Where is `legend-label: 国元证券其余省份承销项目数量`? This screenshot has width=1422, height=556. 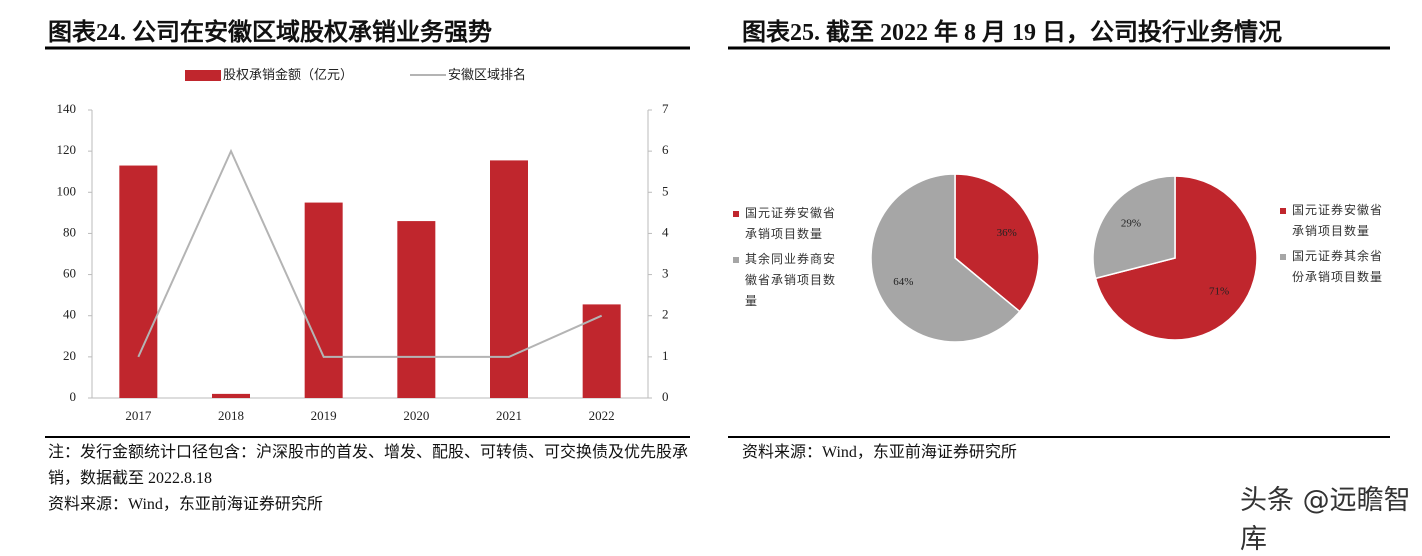 legend-label: 国元证券其余省份承销项目数量 is located at coordinates (1338, 266).